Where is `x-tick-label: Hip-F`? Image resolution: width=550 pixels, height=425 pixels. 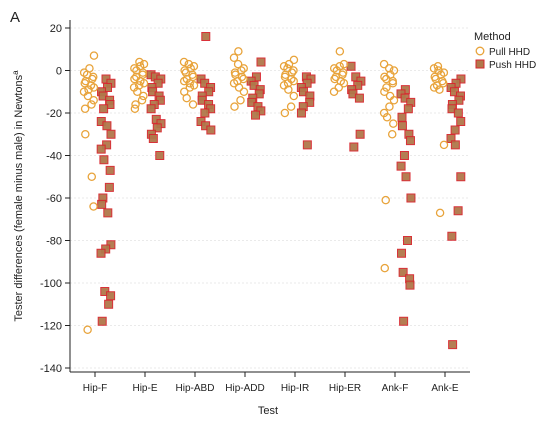 x-tick-label: Hip-F is located at coordinates (95, 388).